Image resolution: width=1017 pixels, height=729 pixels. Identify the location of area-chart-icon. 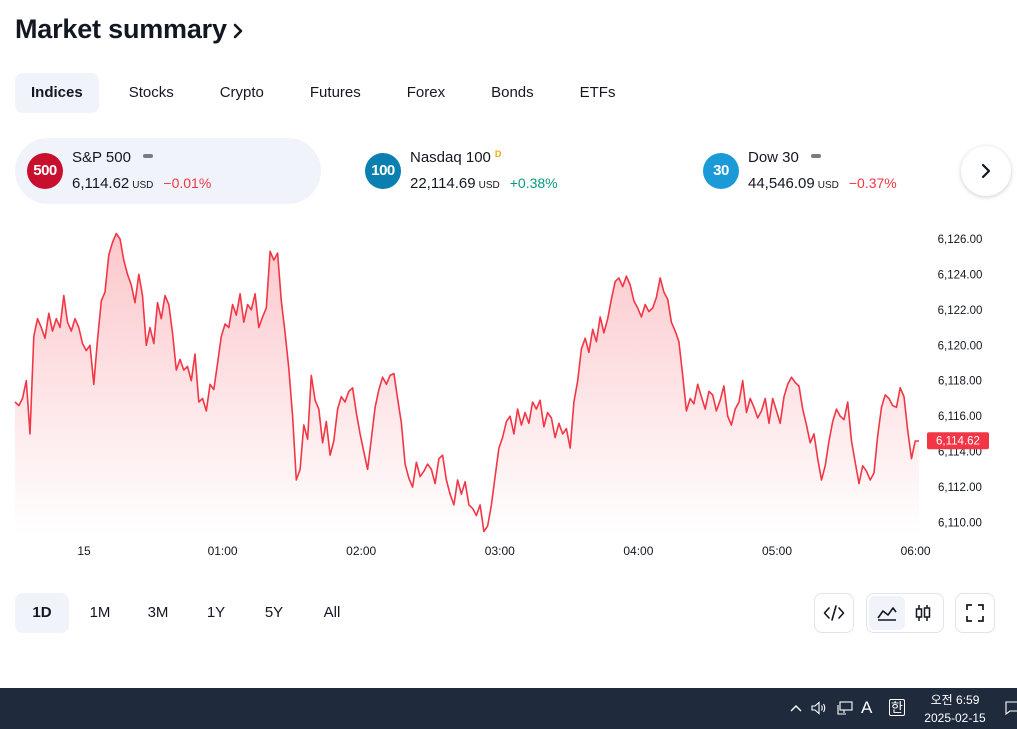
(887, 614).